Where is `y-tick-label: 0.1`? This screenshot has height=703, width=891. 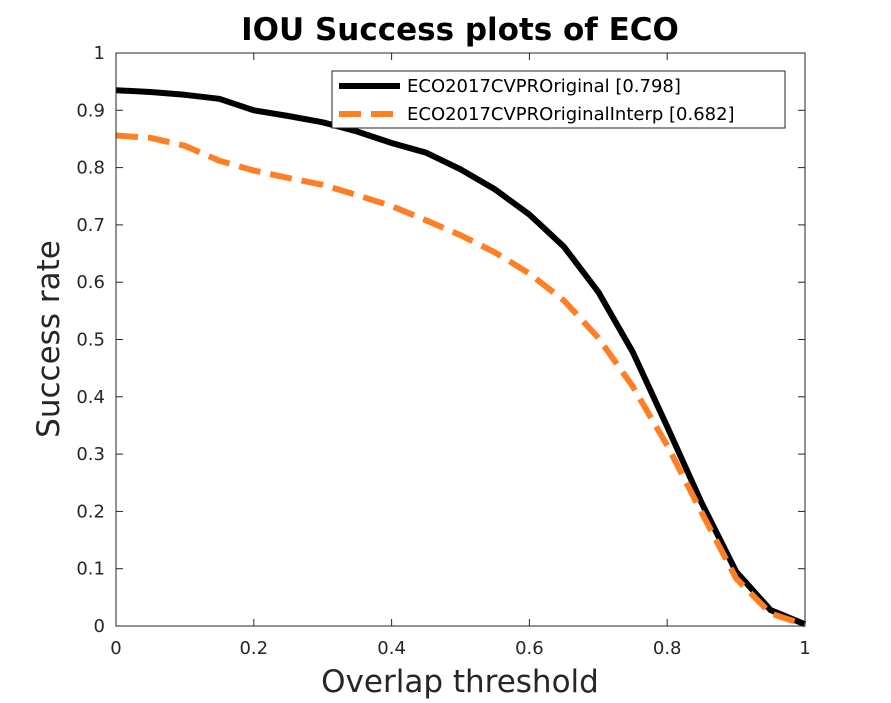
y-tick-label: 0.1 is located at coordinates (90, 569).